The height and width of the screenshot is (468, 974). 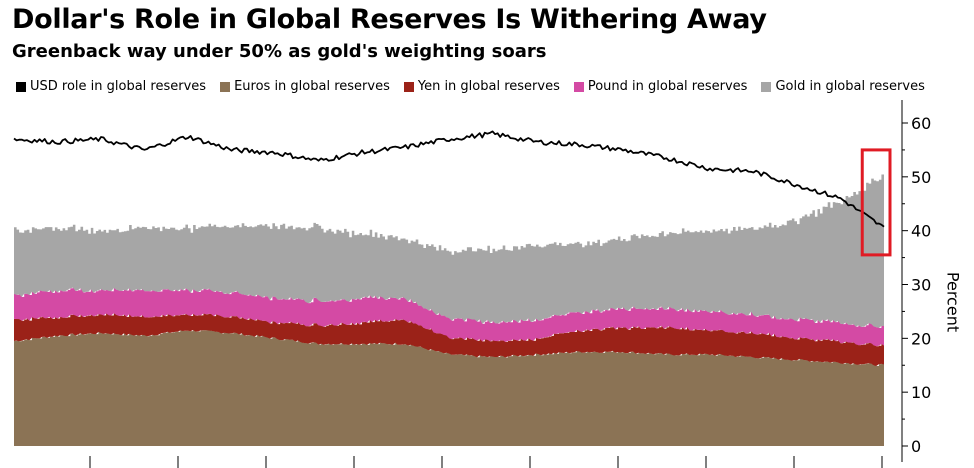 I want to click on legend-swatch-pound, so click(x=578, y=86).